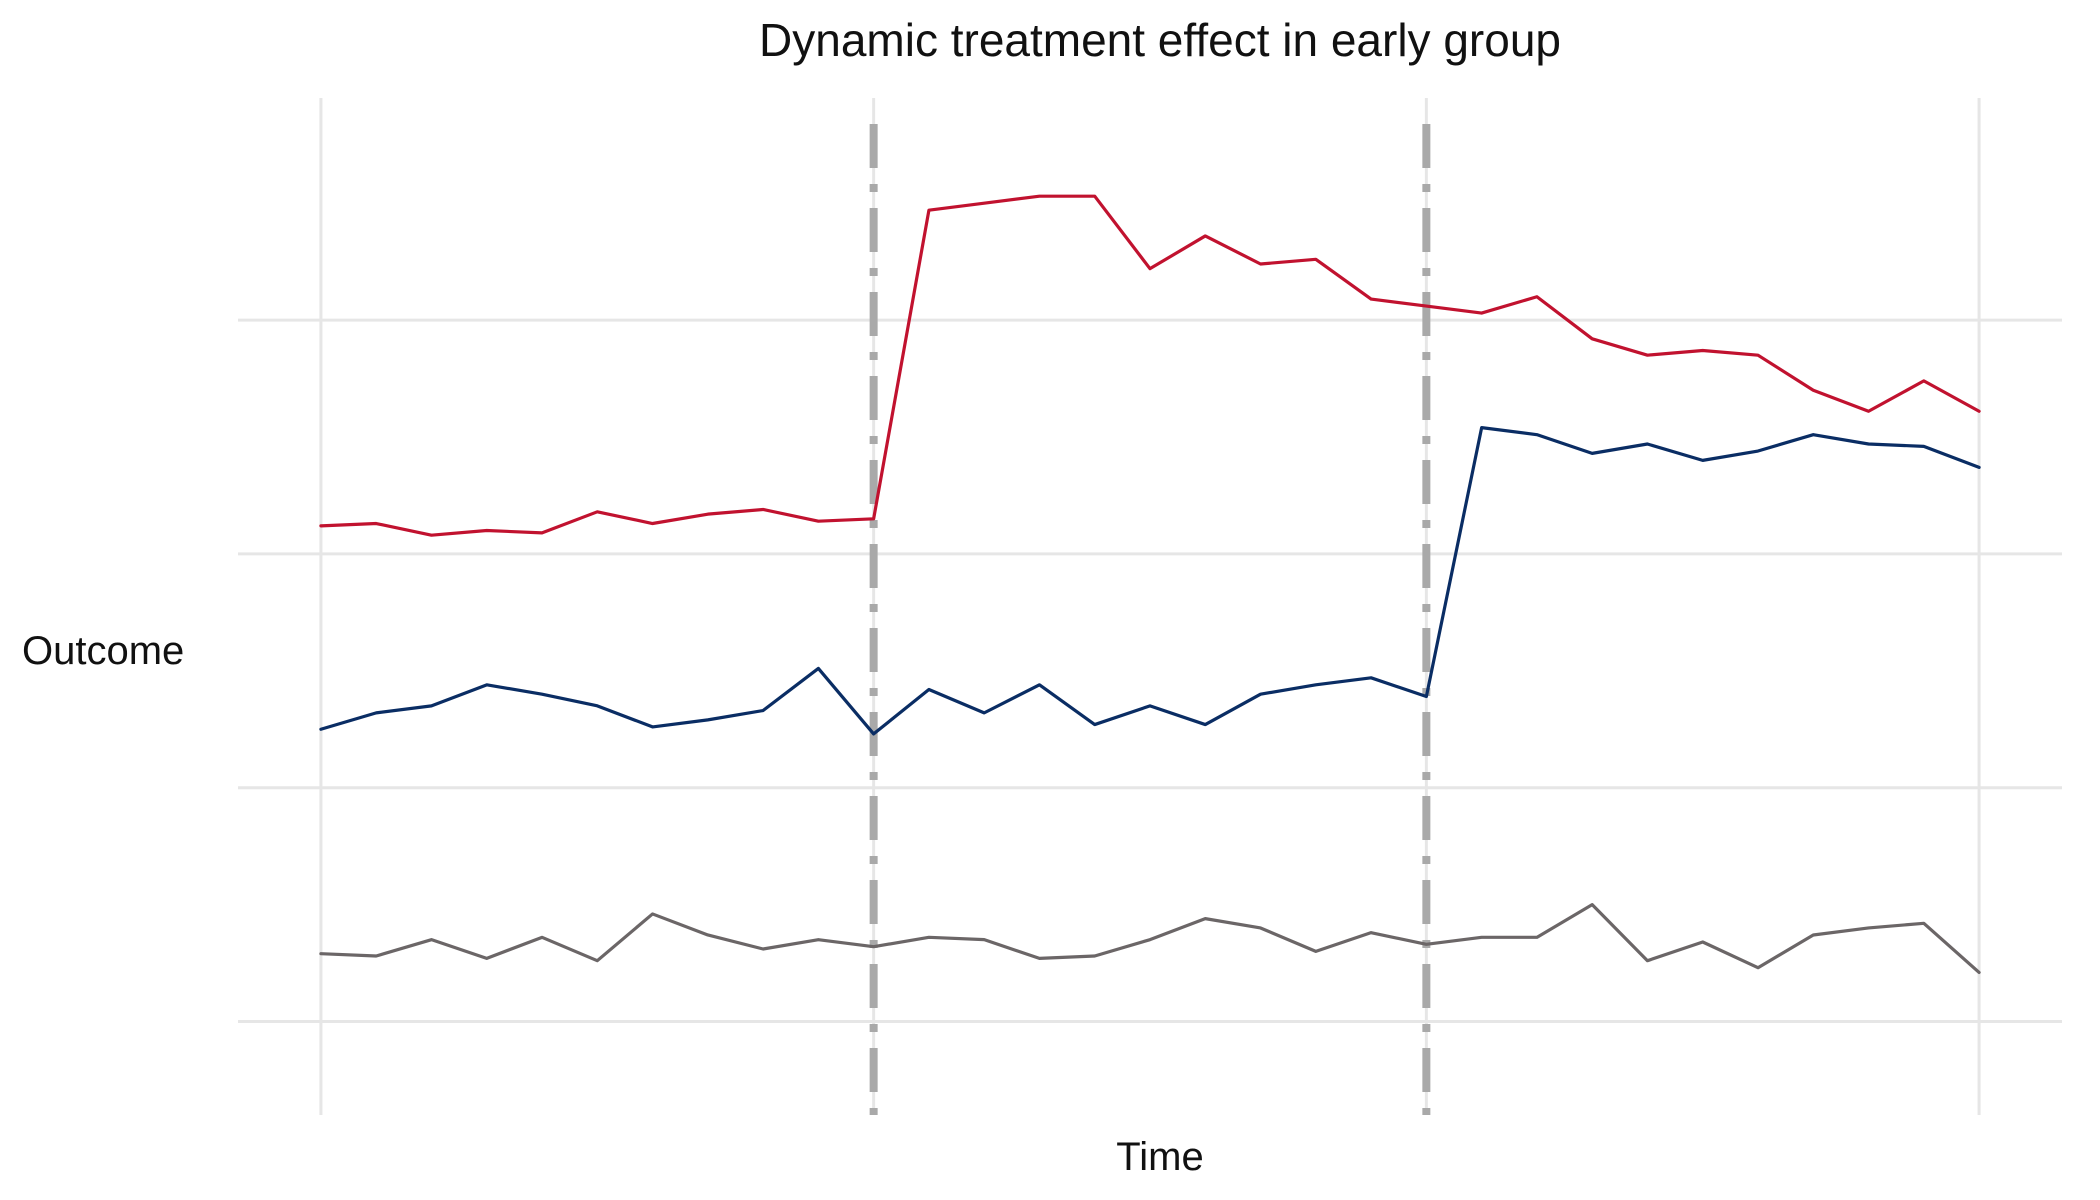  Describe the element at coordinates (1159, 1157) in the screenshot. I see `x-axis-label: Time` at that location.